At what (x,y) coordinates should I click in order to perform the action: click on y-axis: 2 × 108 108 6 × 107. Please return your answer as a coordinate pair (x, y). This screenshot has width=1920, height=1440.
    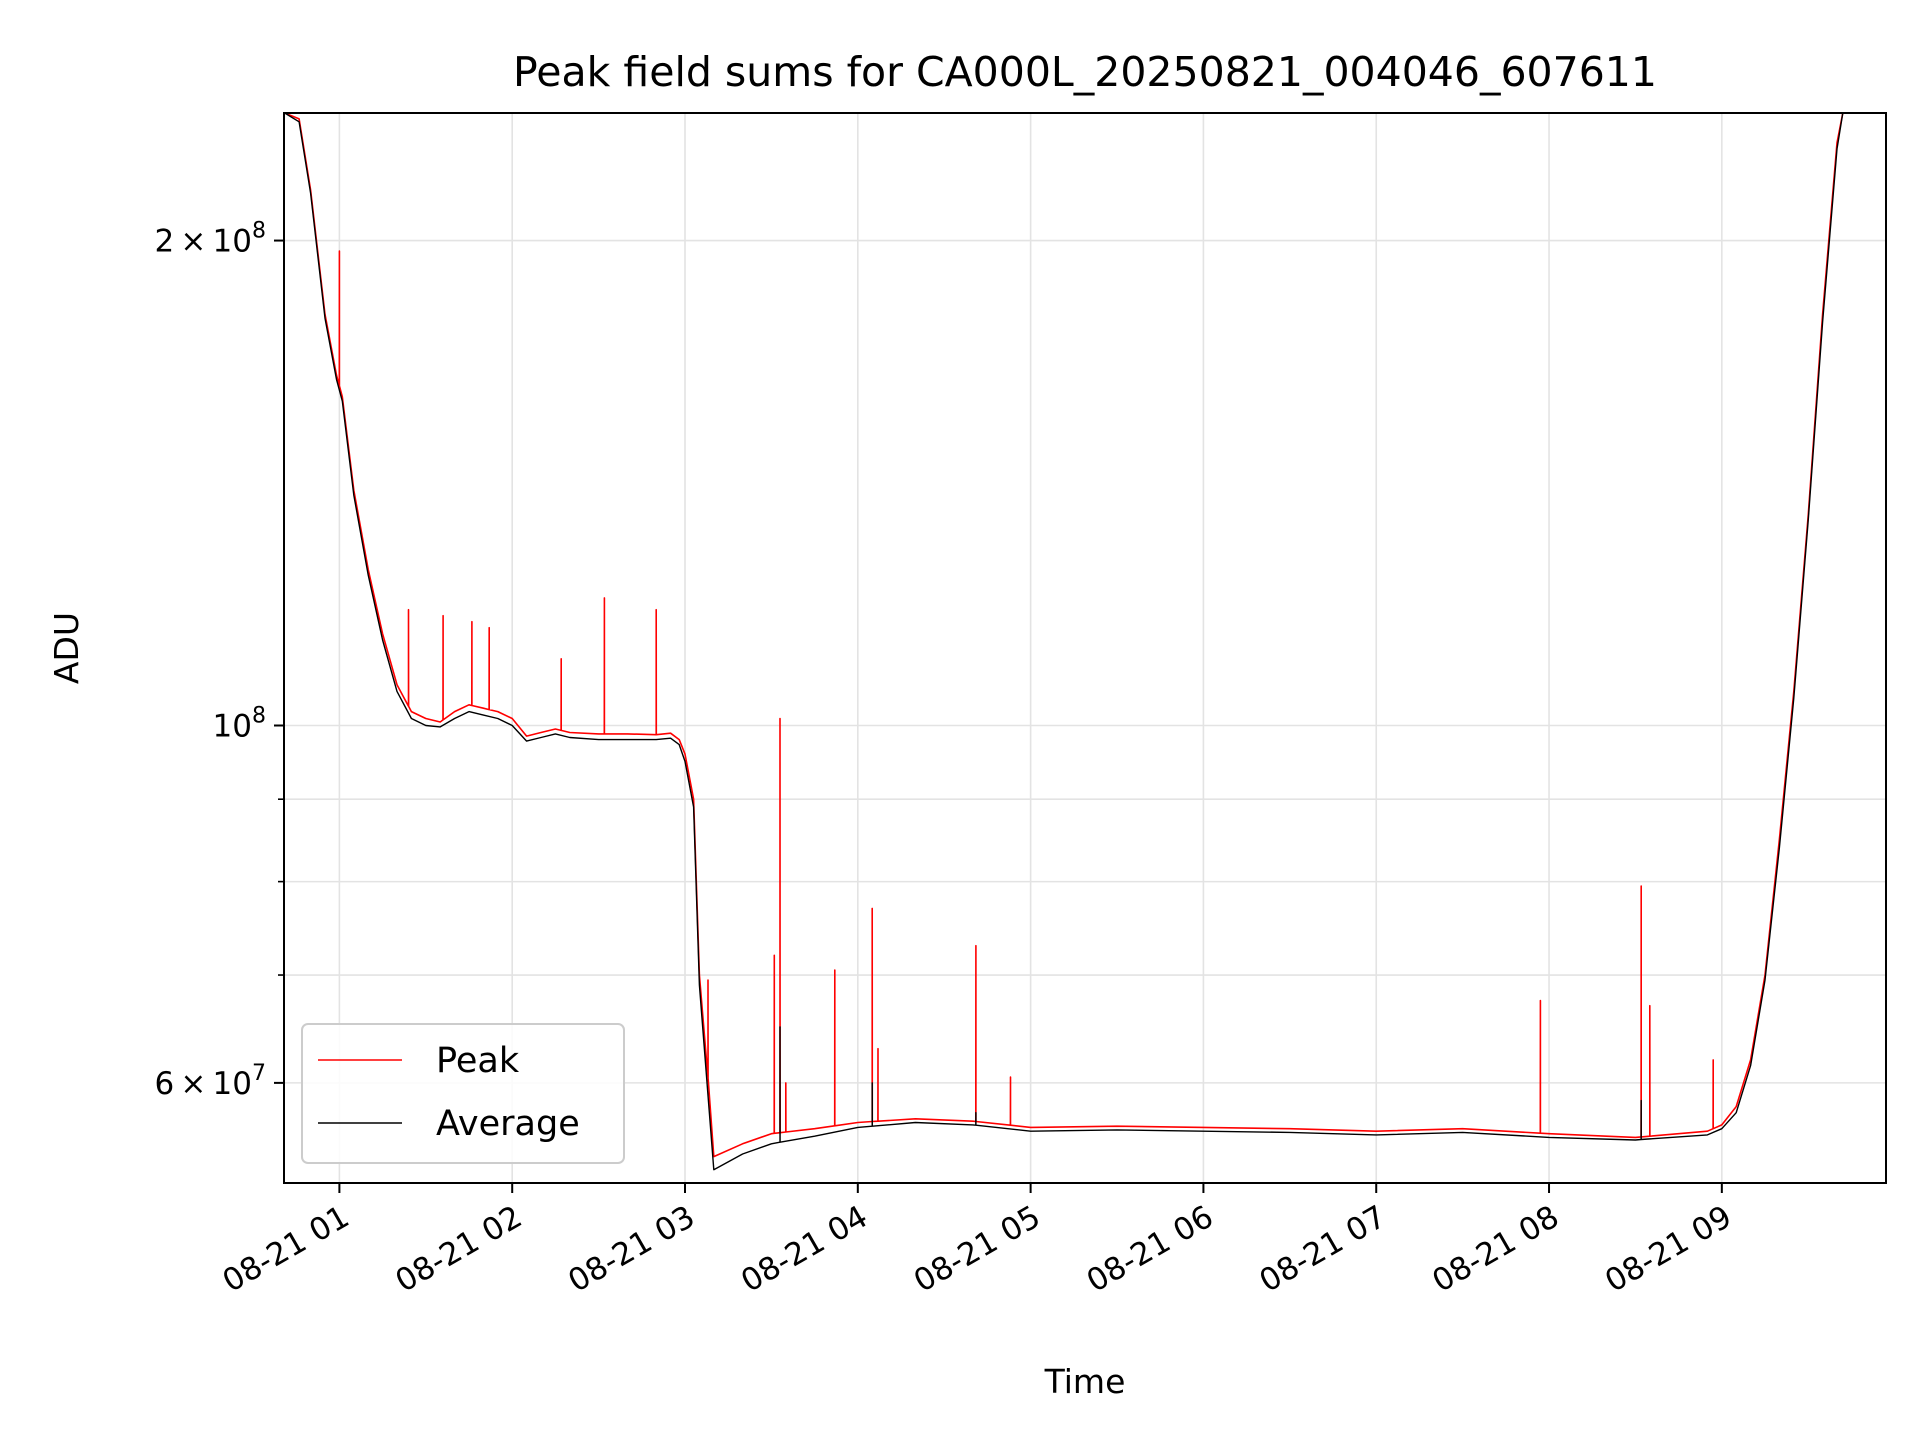
    Looking at the image, I should click on (219, 660).